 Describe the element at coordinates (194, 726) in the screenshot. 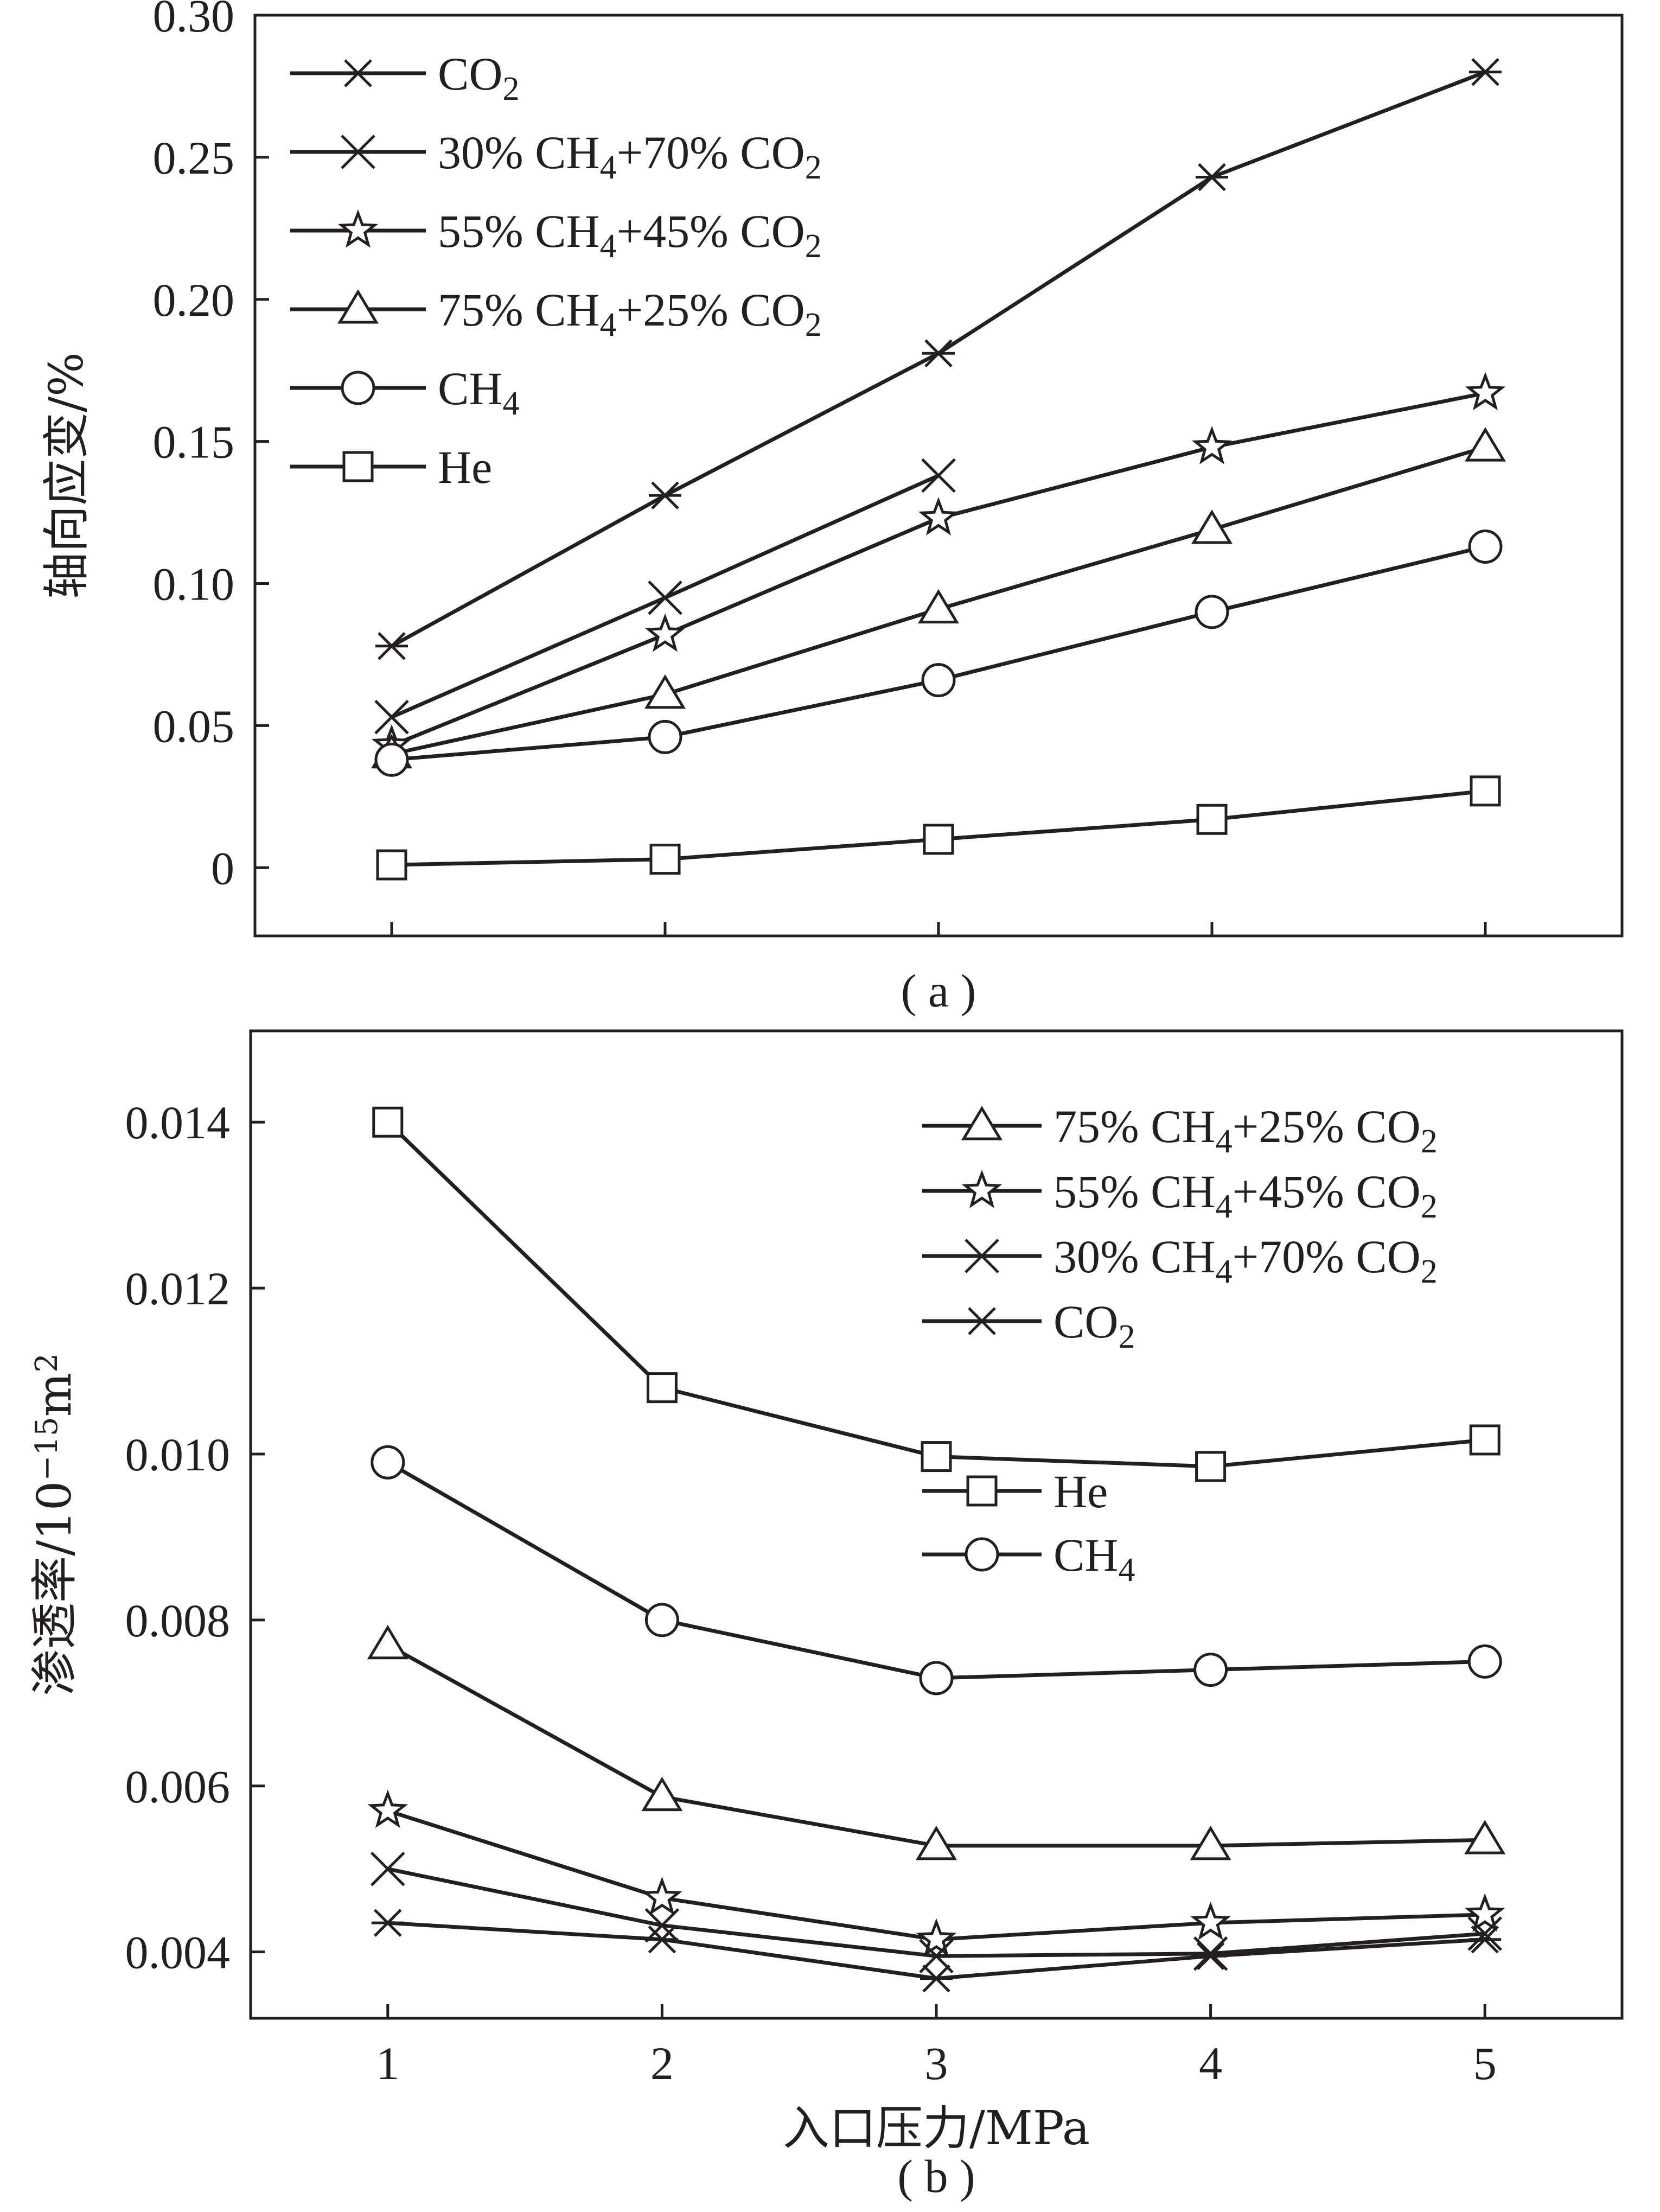

I see `y-tick-label: 0.05` at that location.